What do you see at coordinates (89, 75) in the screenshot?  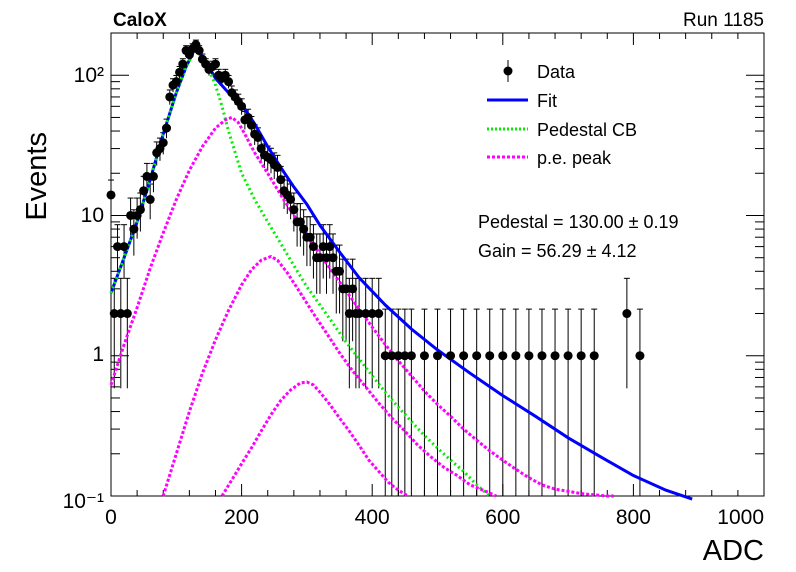 I see `y-tick-label: 10²` at bounding box center [89, 75].